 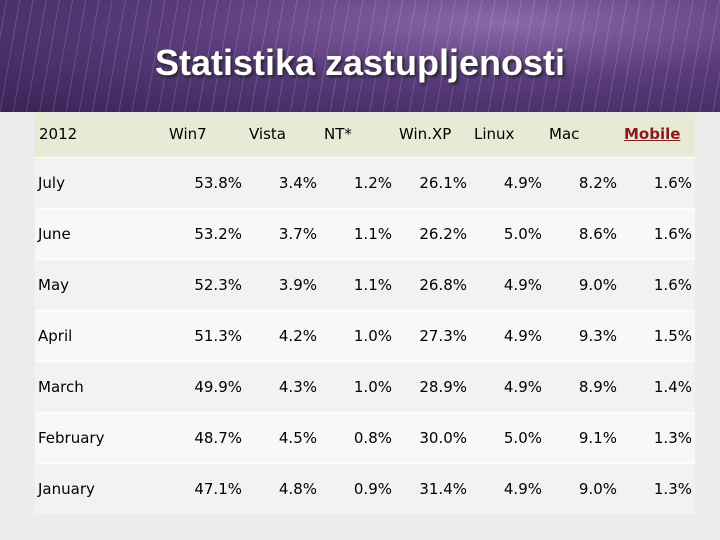 What do you see at coordinates (100, 284) in the screenshot?
I see `row-label: May` at bounding box center [100, 284].